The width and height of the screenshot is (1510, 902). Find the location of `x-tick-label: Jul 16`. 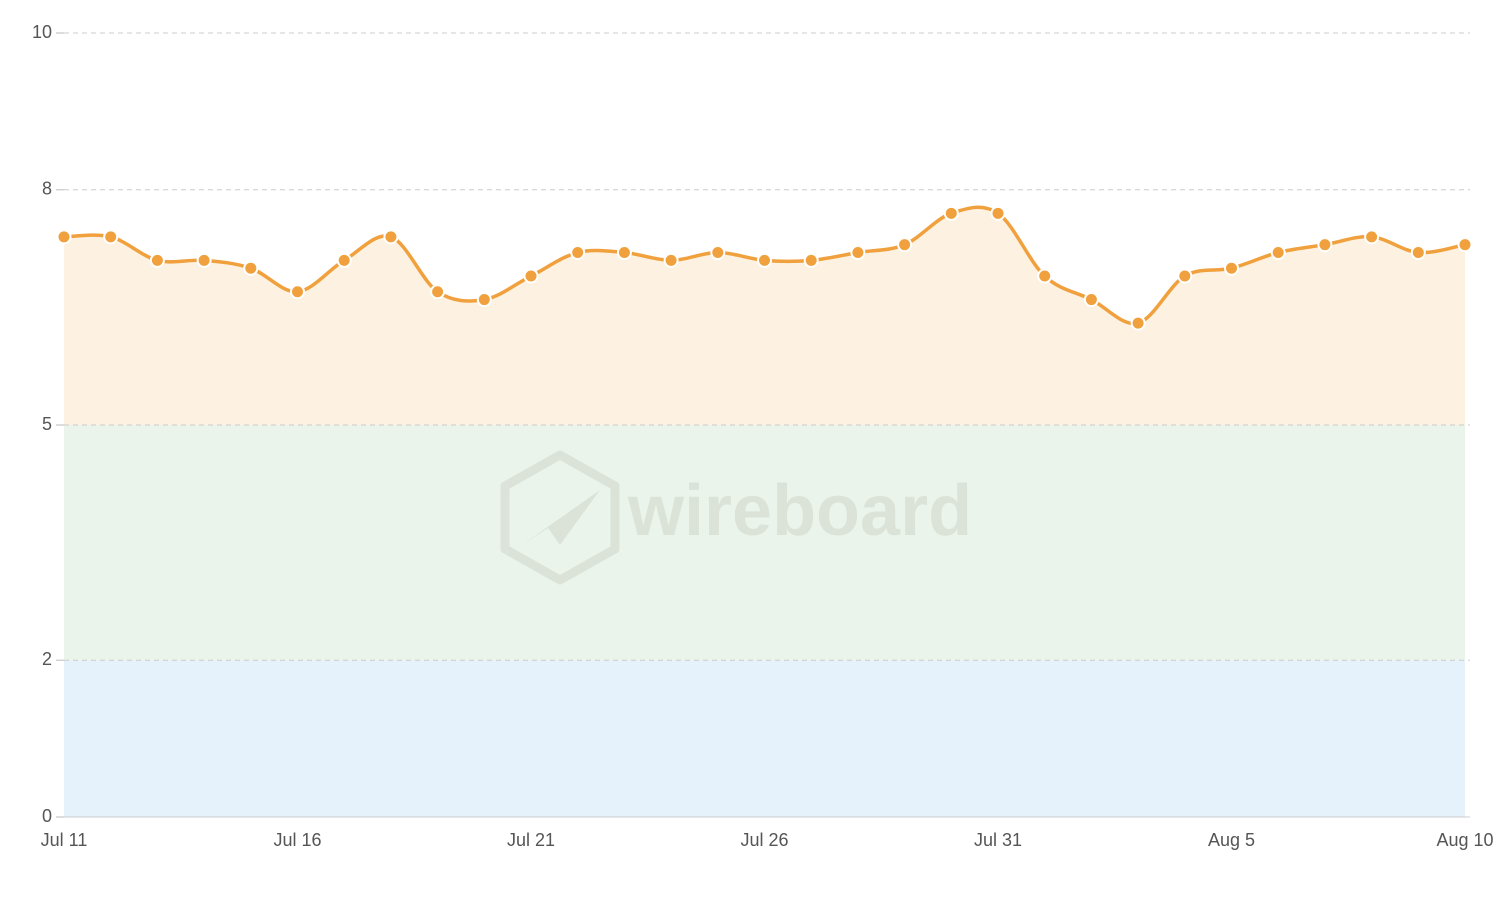

x-tick-label: Jul 16 is located at coordinates (297, 840).